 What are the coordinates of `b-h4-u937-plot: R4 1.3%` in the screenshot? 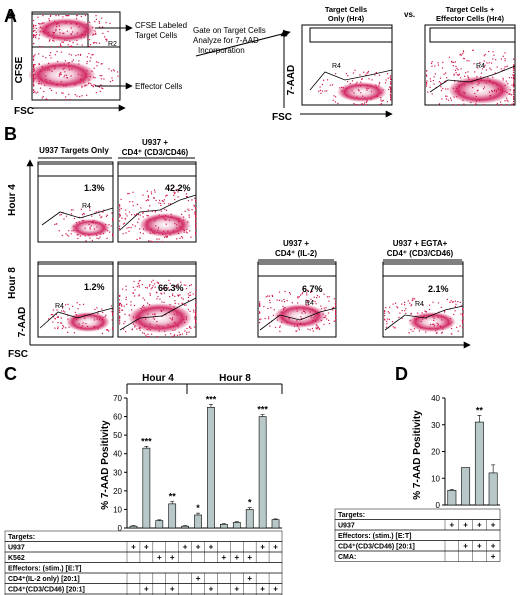 It's located at (75, 202).